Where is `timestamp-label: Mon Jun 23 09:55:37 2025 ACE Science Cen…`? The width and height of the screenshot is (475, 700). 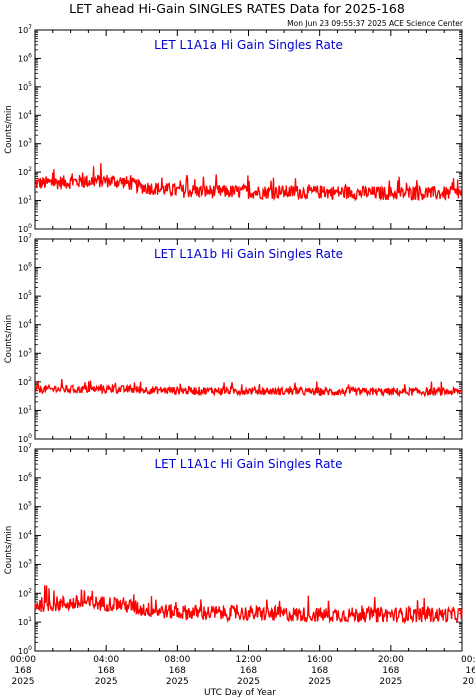 timestamp-label: Mon Jun 23 09:55:37 2025 ACE Science Cen… is located at coordinates (375, 23).